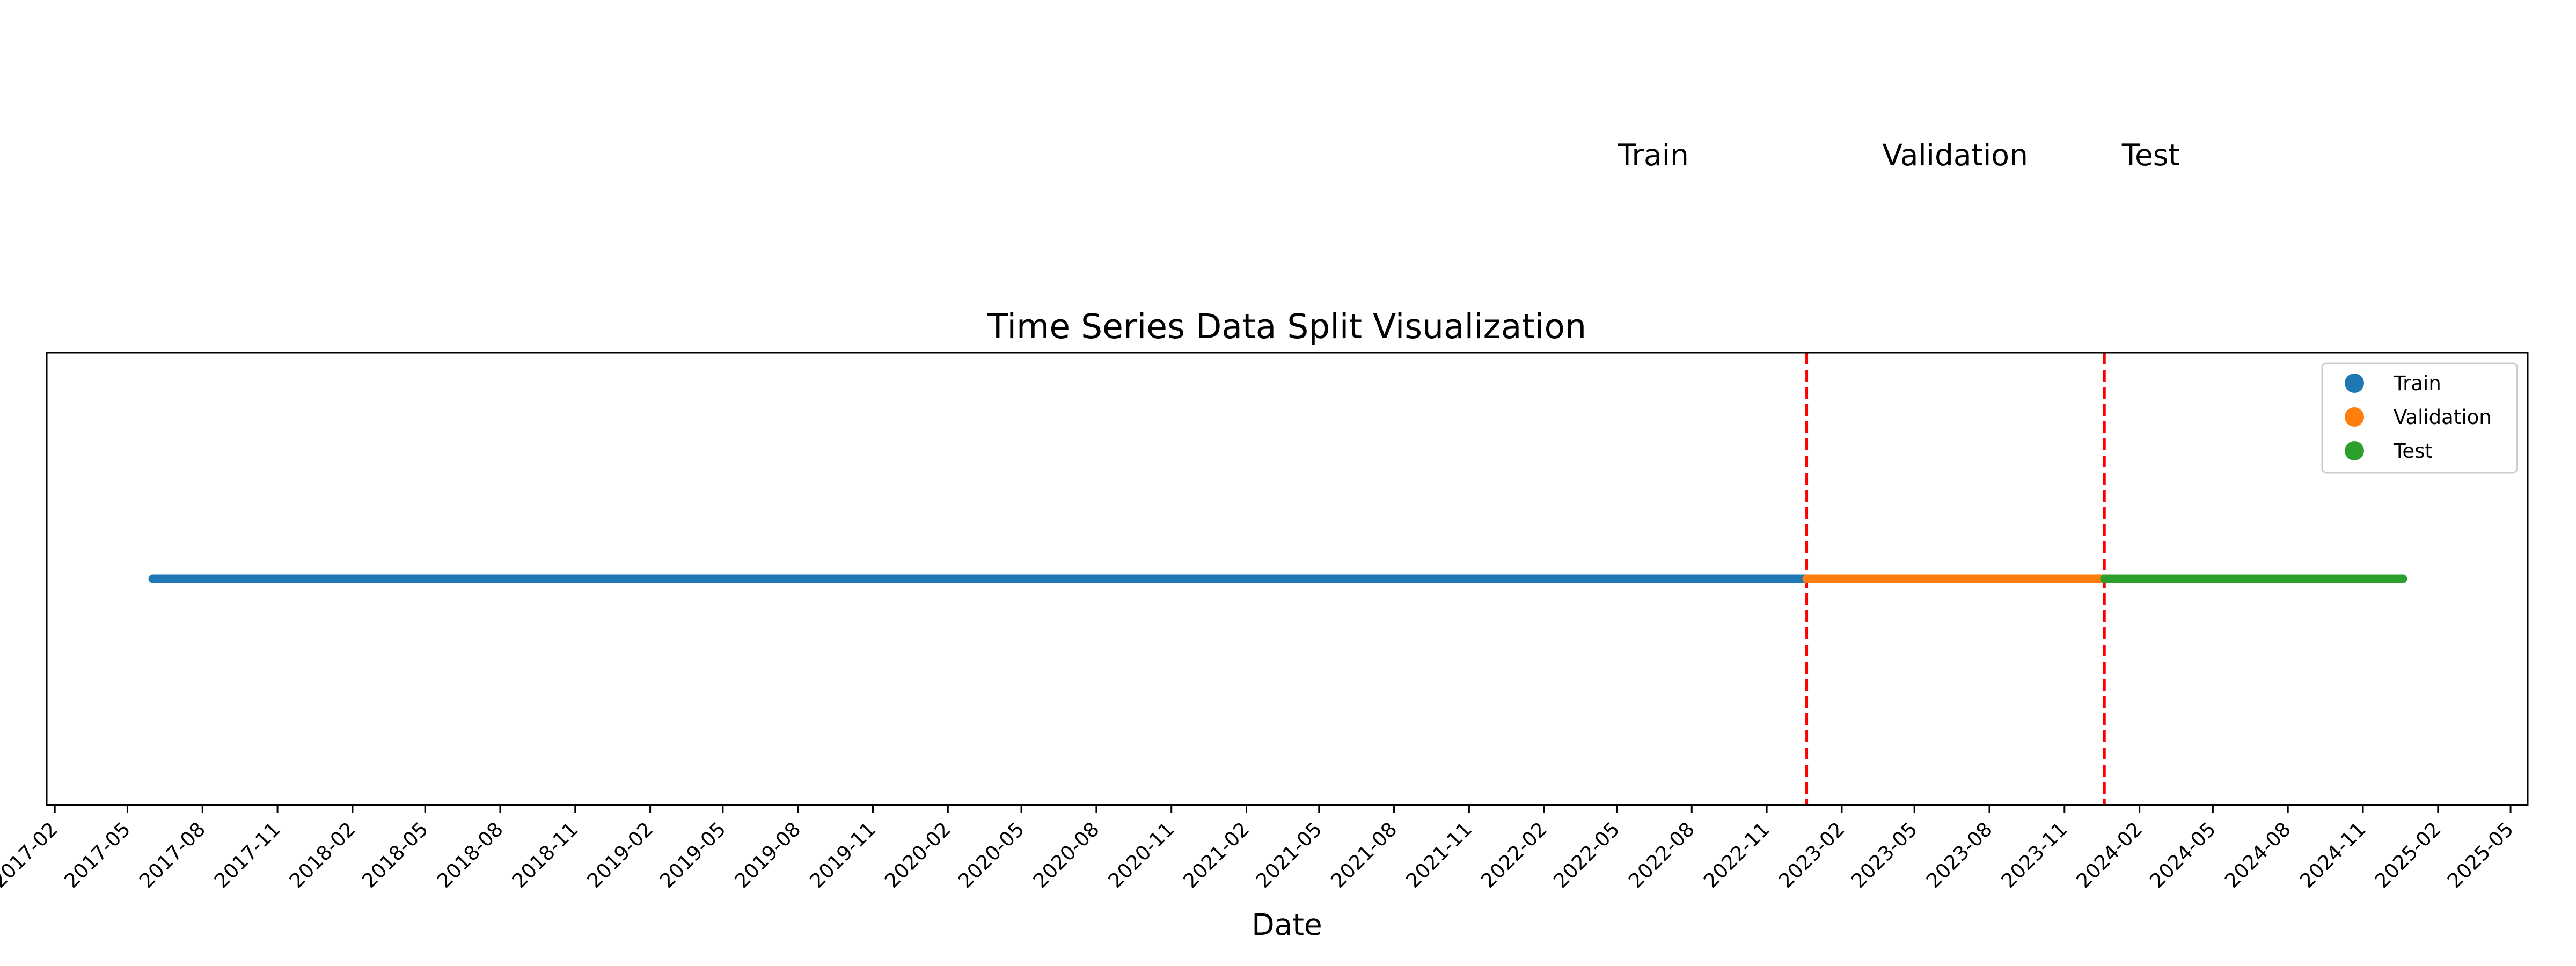 This screenshot has height=966, width=2576. What do you see at coordinates (991, 854) in the screenshot?
I see `x-tick-label: 2020-05` at bounding box center [991, 854].